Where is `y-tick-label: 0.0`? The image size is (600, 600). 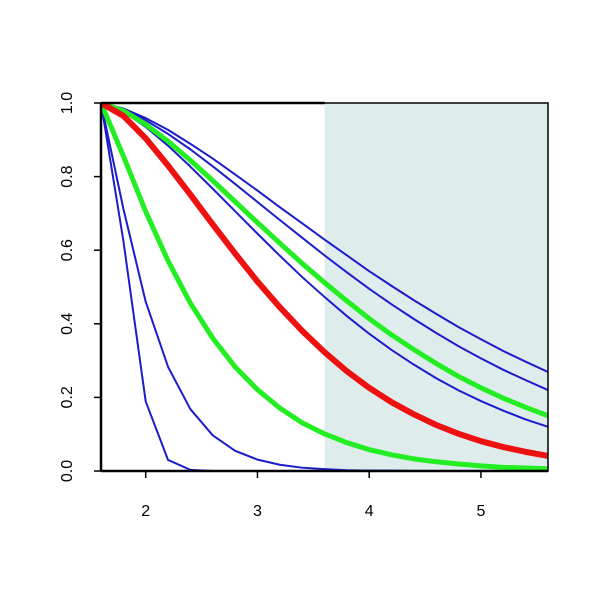 y-tick-label: 0.0 is located at coordinates (67, 471).